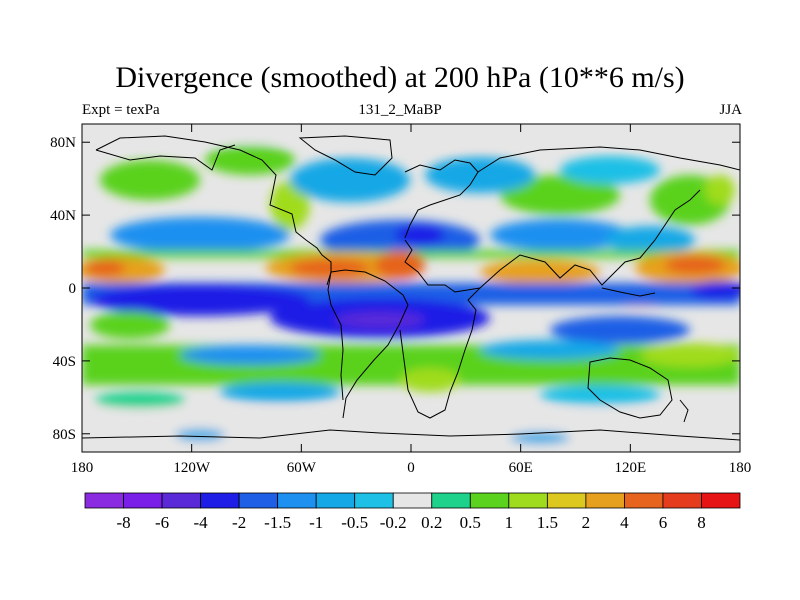 The height and width of the screenshot is (600, 800). Describe the element at coordinates (277, 522) in the screenshot. I see `colorbar-label: -1.5` at that location.